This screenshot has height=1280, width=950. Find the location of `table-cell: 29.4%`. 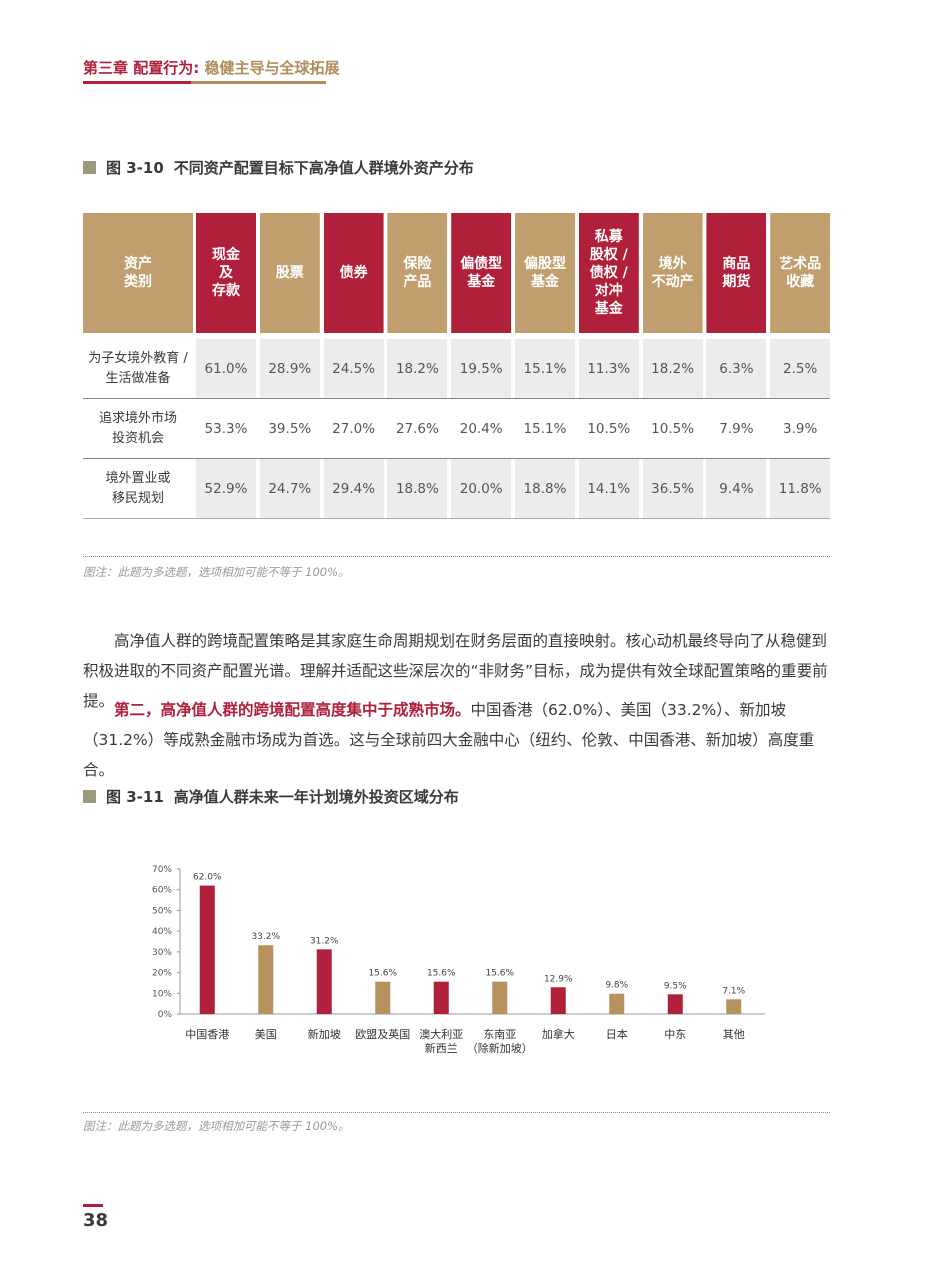

table-cell: 29.4% is located at coordinates (353, 488).